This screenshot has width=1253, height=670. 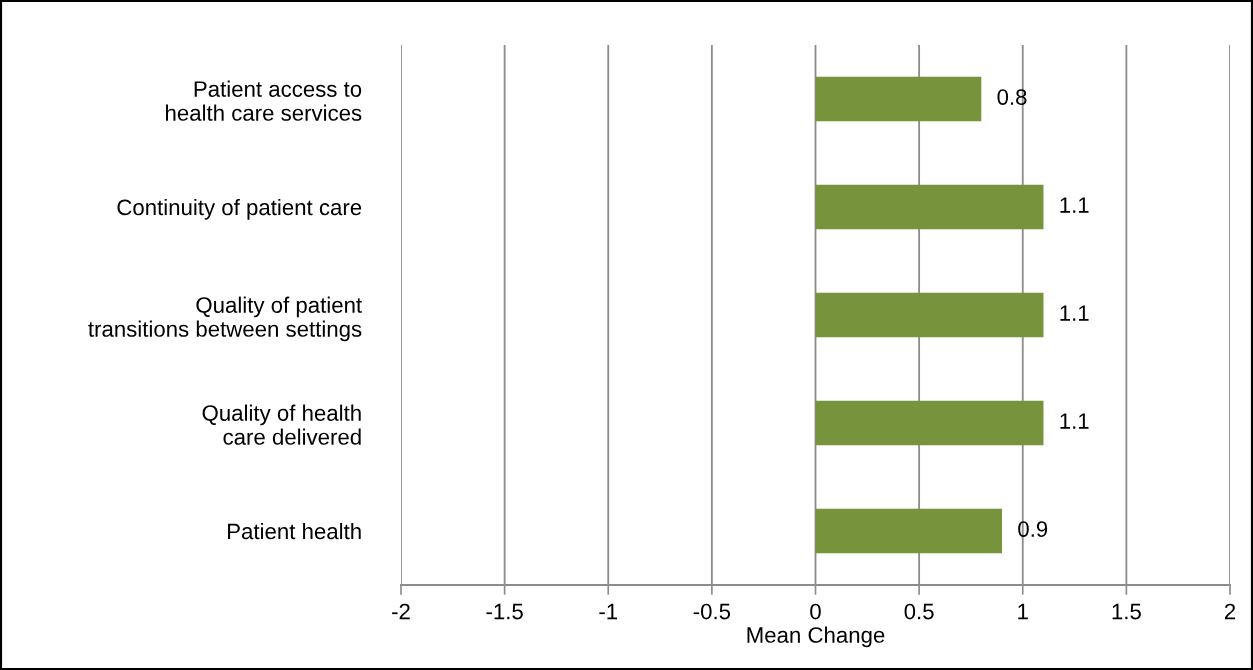 What do you see at coordinates (225, 319) in the screenshot?
I see `y-tick-label: Quality of patient transitions between settings` at bounding box center [225, 319].